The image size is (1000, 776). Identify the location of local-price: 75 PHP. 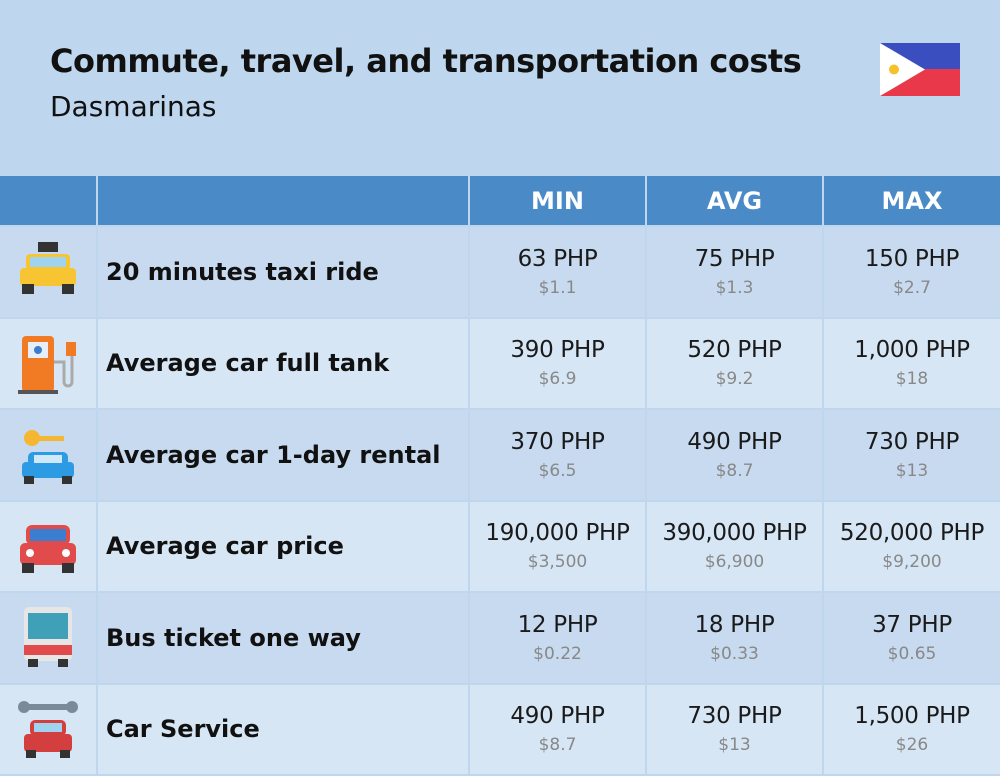
(734, 258).